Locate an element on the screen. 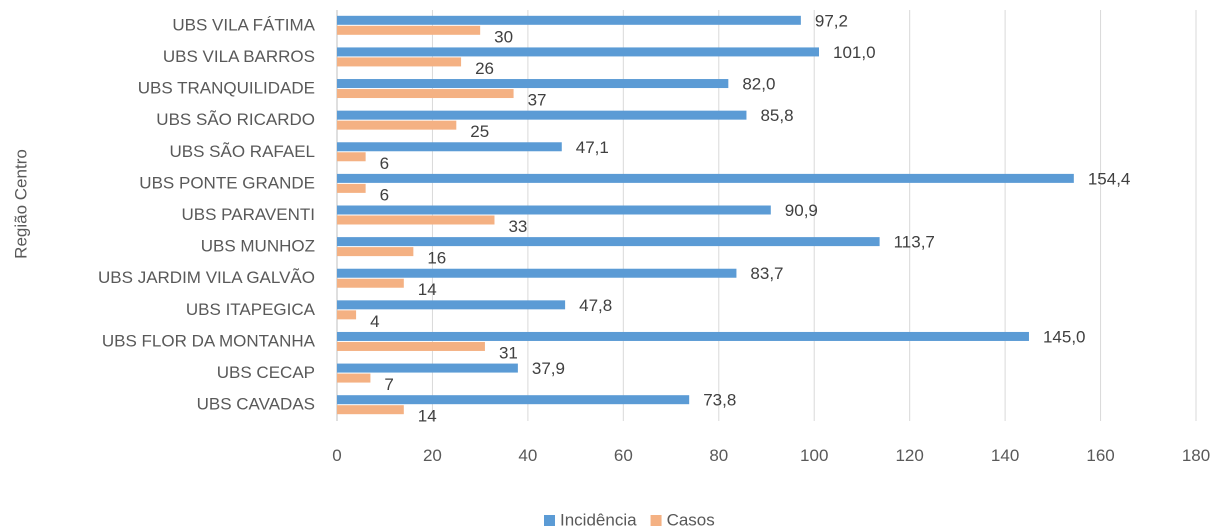  legend-label: Incidência is located at coordinates (598, 519).